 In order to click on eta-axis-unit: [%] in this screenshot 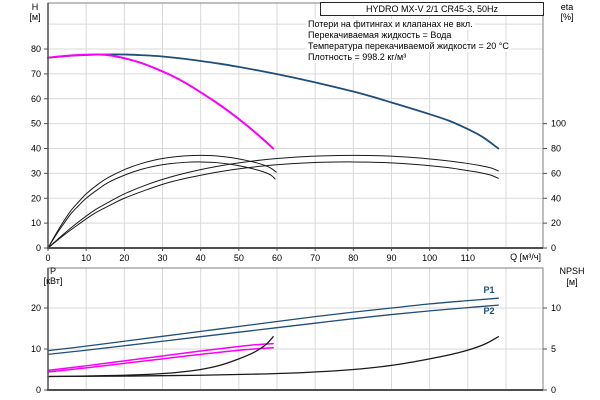, I will do `click(567, 17)`.